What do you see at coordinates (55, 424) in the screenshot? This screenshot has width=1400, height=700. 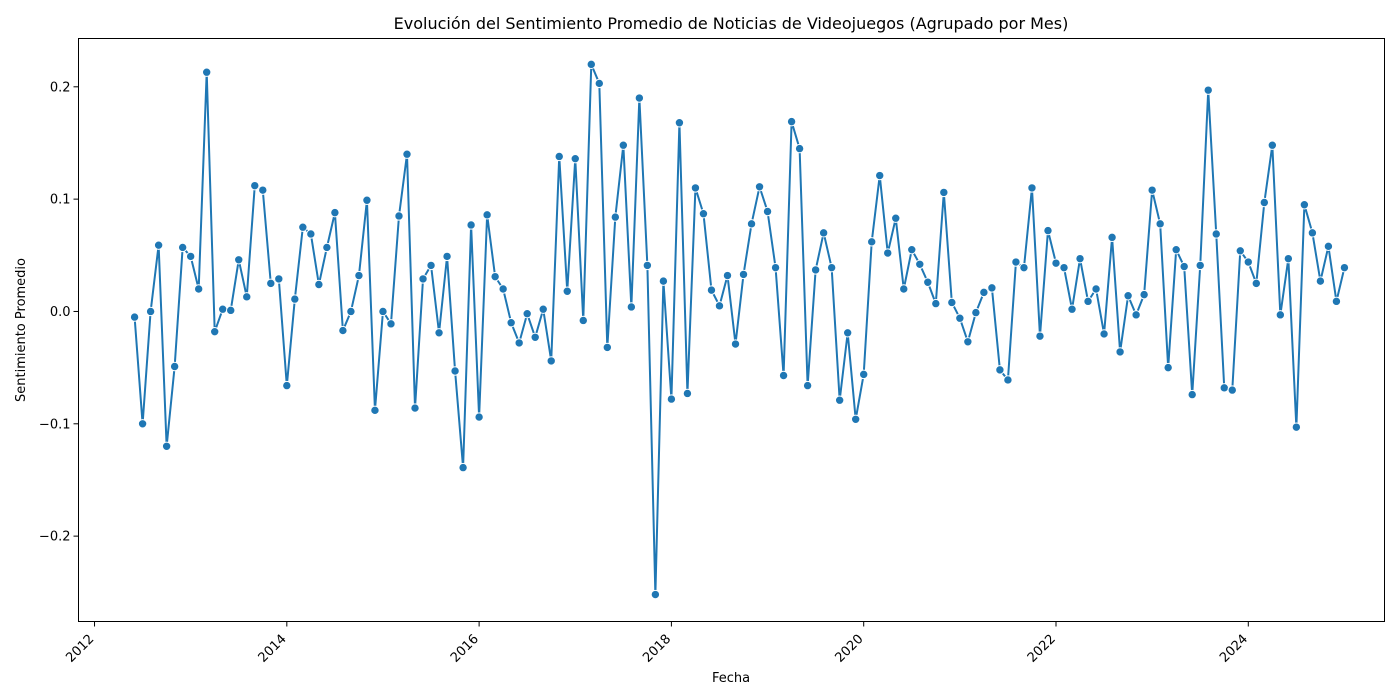 I see `y-tick-label: −0.1` at bounding box center [55, 424].